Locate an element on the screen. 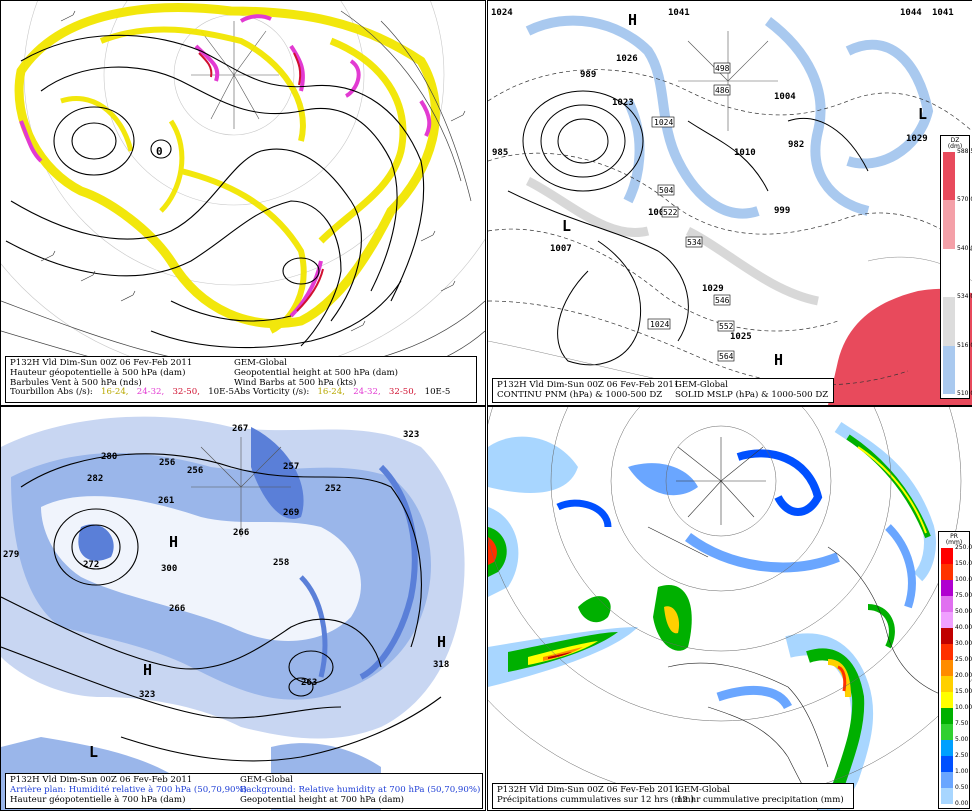 The image size is (972, 811). mslp-label: 1044 is located at coordinates (911, 13).